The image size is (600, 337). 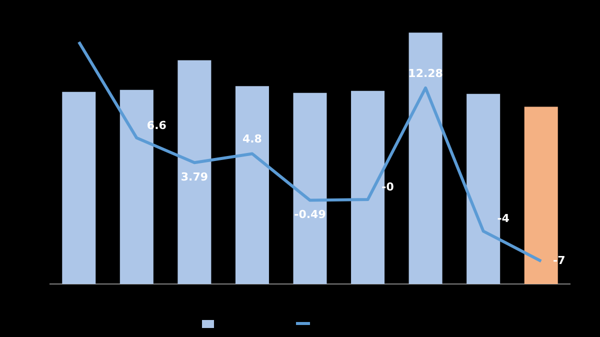 What do you see at coordinates (252, 139) in the screenshot?
I see `data-label: 4.8` at bounding box center [252, 139].